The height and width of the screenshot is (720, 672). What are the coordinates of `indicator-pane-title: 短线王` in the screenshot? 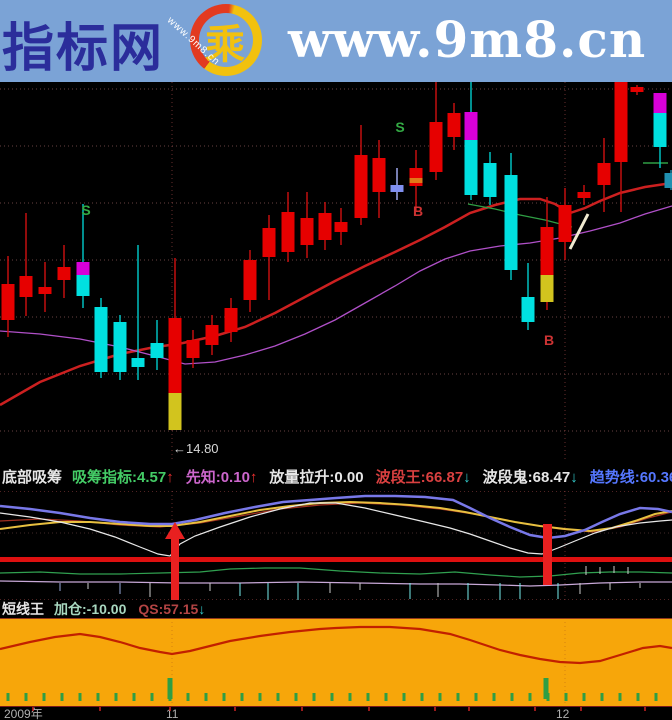 It's located at (23, 609).